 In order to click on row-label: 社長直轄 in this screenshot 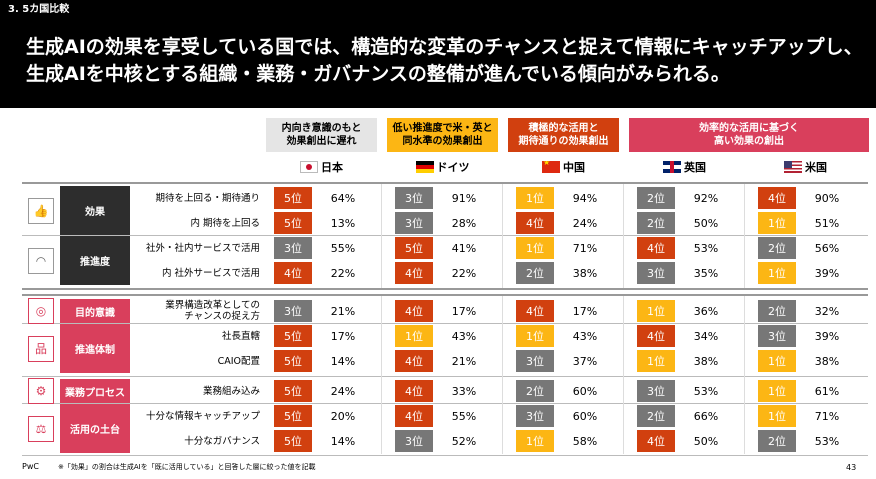, I will do `click(240, 336)`.